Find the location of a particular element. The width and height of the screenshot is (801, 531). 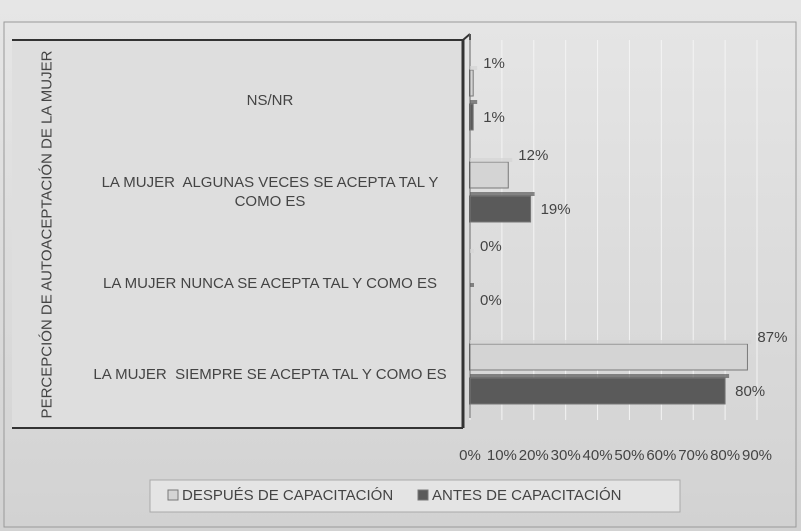

y-axis-label: PERCEPCIÓN DE AUTOACEPTACIÓN DE LA MUJER is located at coordinates (47, 234).